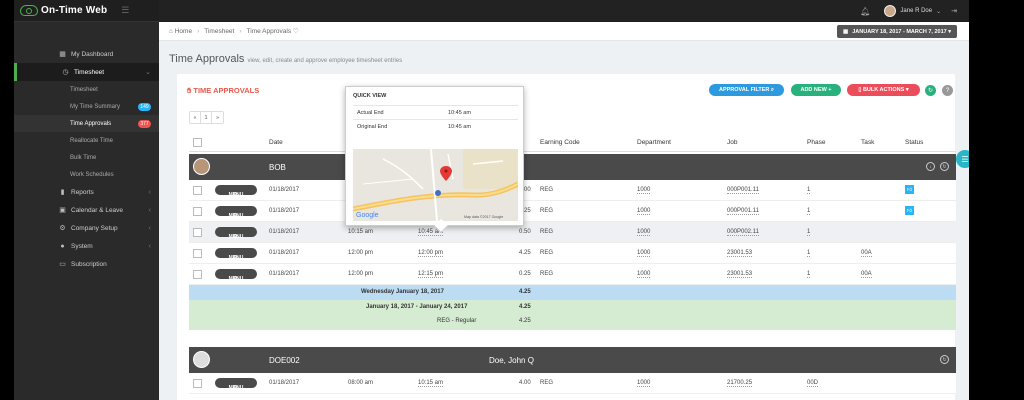  What do you see at coordinates (525, 211) in the screenshot?
I see `cell-hours: 0.25` at bounding box center [525, 211].